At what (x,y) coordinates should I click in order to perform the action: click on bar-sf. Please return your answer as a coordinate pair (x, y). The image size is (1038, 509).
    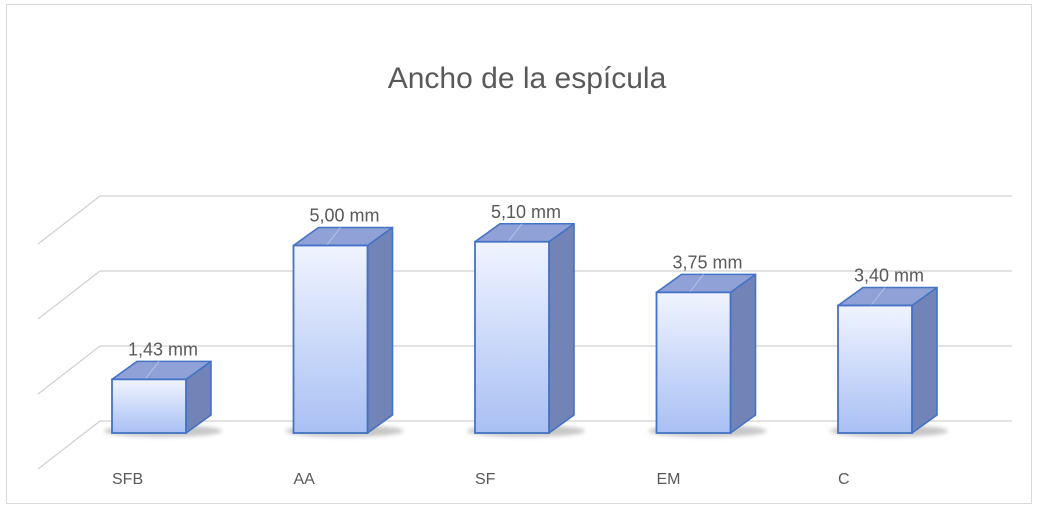
    Looking at the image, I should click on (524, 328).